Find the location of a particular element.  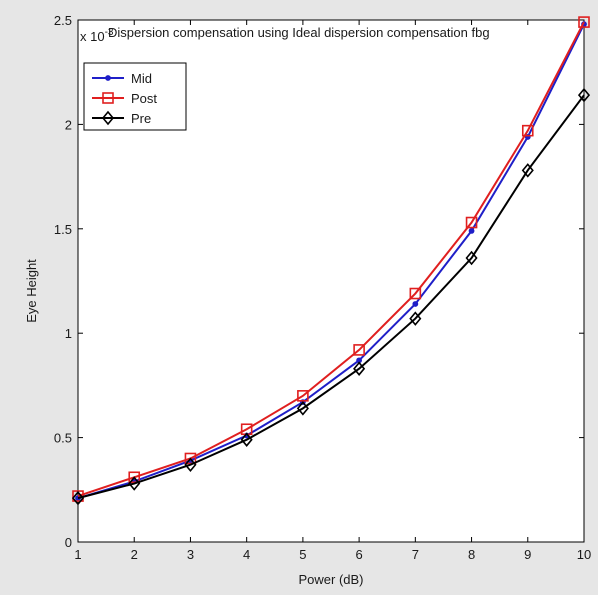

x-tick-label: 10 is located at coordinates (584, 554).